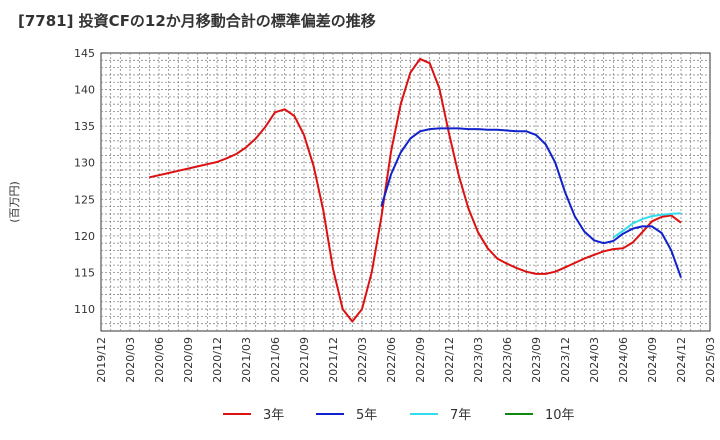 The image size is (720, 440). Describe the element at coordinates (217, 360) in the screenshot. I see `x-tick-label: 2020/12` at that location.